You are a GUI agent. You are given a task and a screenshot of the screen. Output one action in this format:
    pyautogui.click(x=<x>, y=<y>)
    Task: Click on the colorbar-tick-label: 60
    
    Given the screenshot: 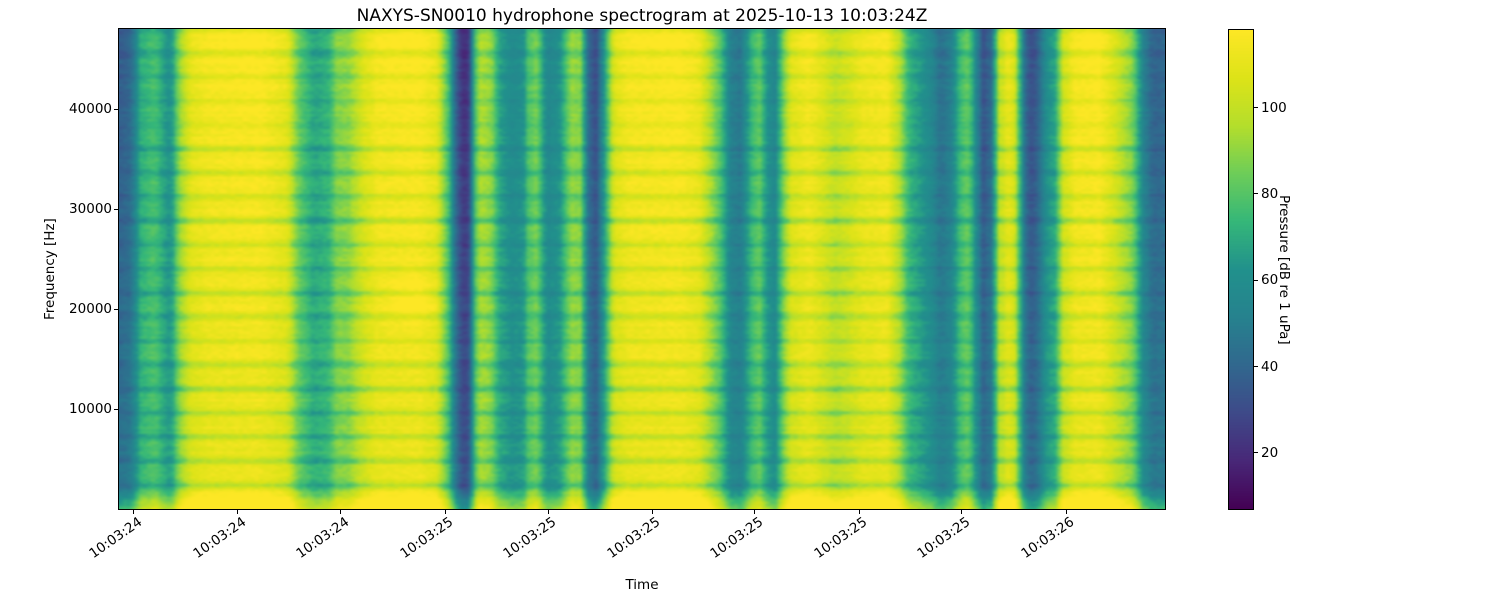 What is the action you would take?
    pyautogui.click(x=1270, y=280)
    